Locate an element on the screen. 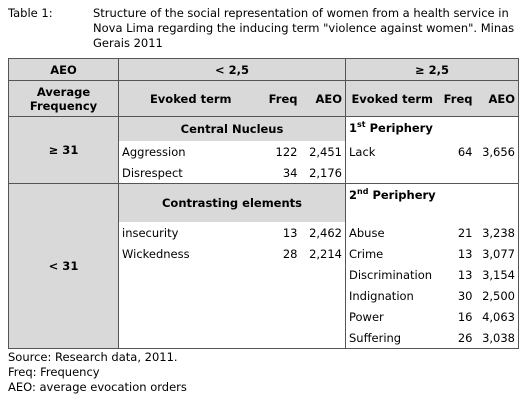  data-cell: Disrespect is located at coordinates (190, 173).